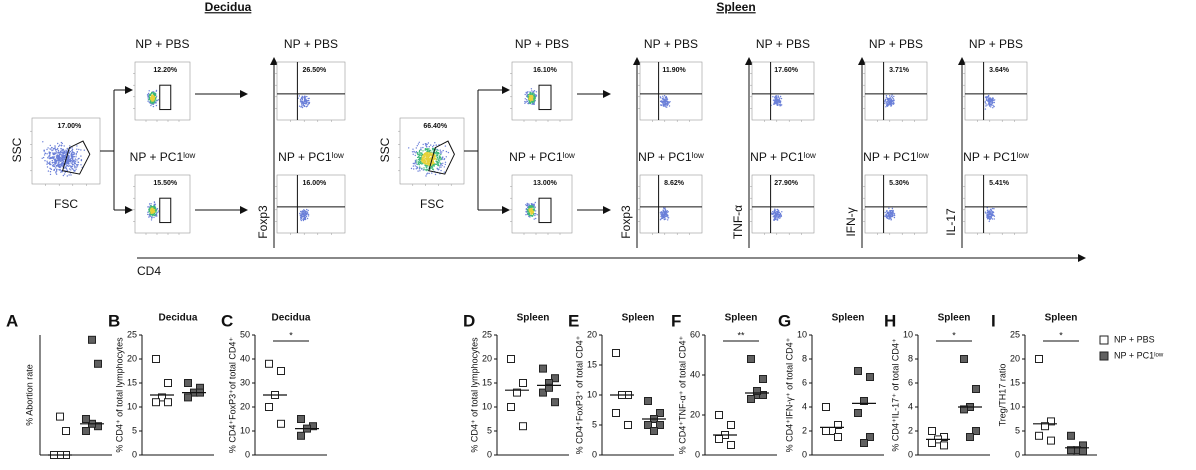 This screenshot has width=1196, height=470. I want to click on plot-frame, so click(311, 91).